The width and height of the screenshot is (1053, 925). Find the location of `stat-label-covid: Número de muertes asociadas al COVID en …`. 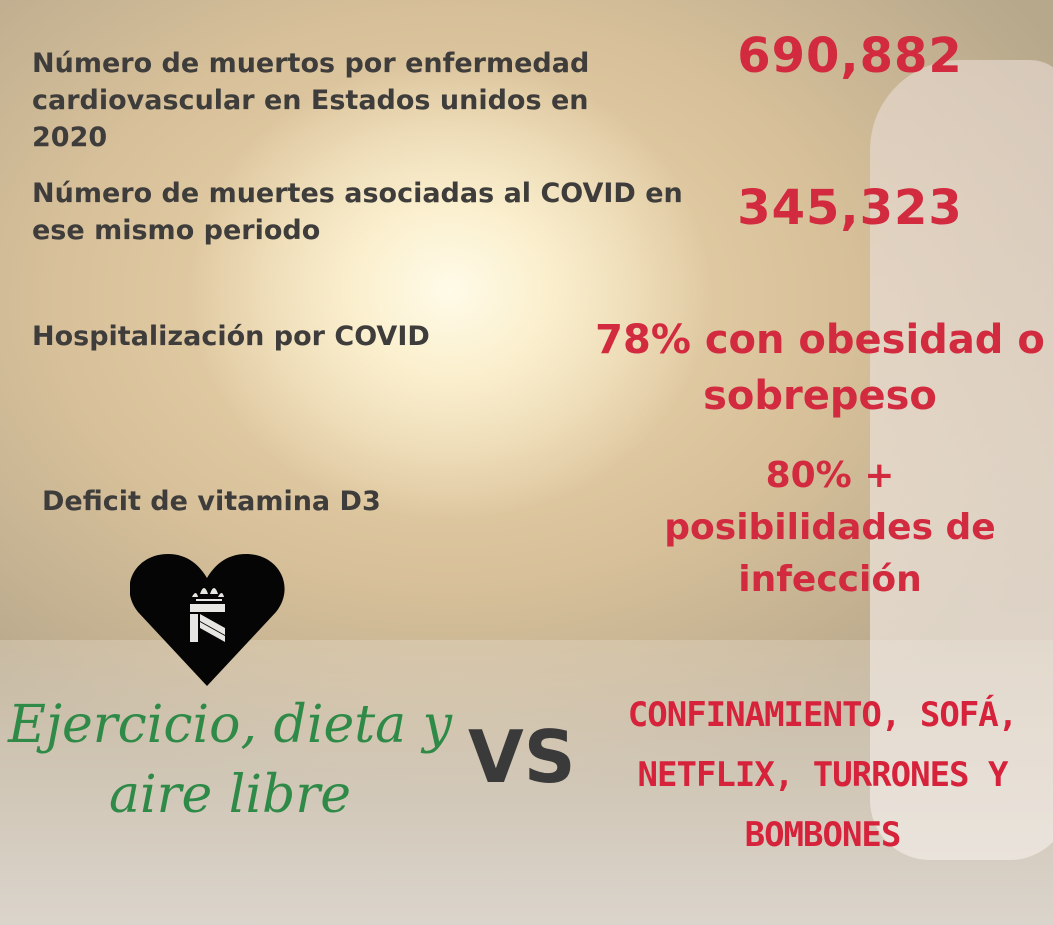

stat-label-covid: Número de muertes asociadas al COVID en … is located at coordinates (357, 212).